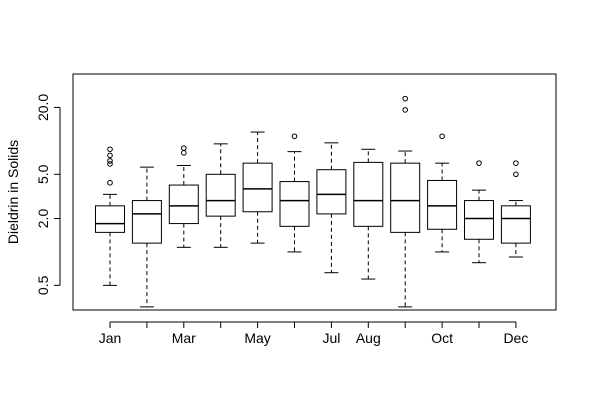 The image size is (593, 400). Describe the element at coordinates (48, 194) in the screenshot. I see `y-axis: 0.5 2.0 5.0 20.0` at that location.